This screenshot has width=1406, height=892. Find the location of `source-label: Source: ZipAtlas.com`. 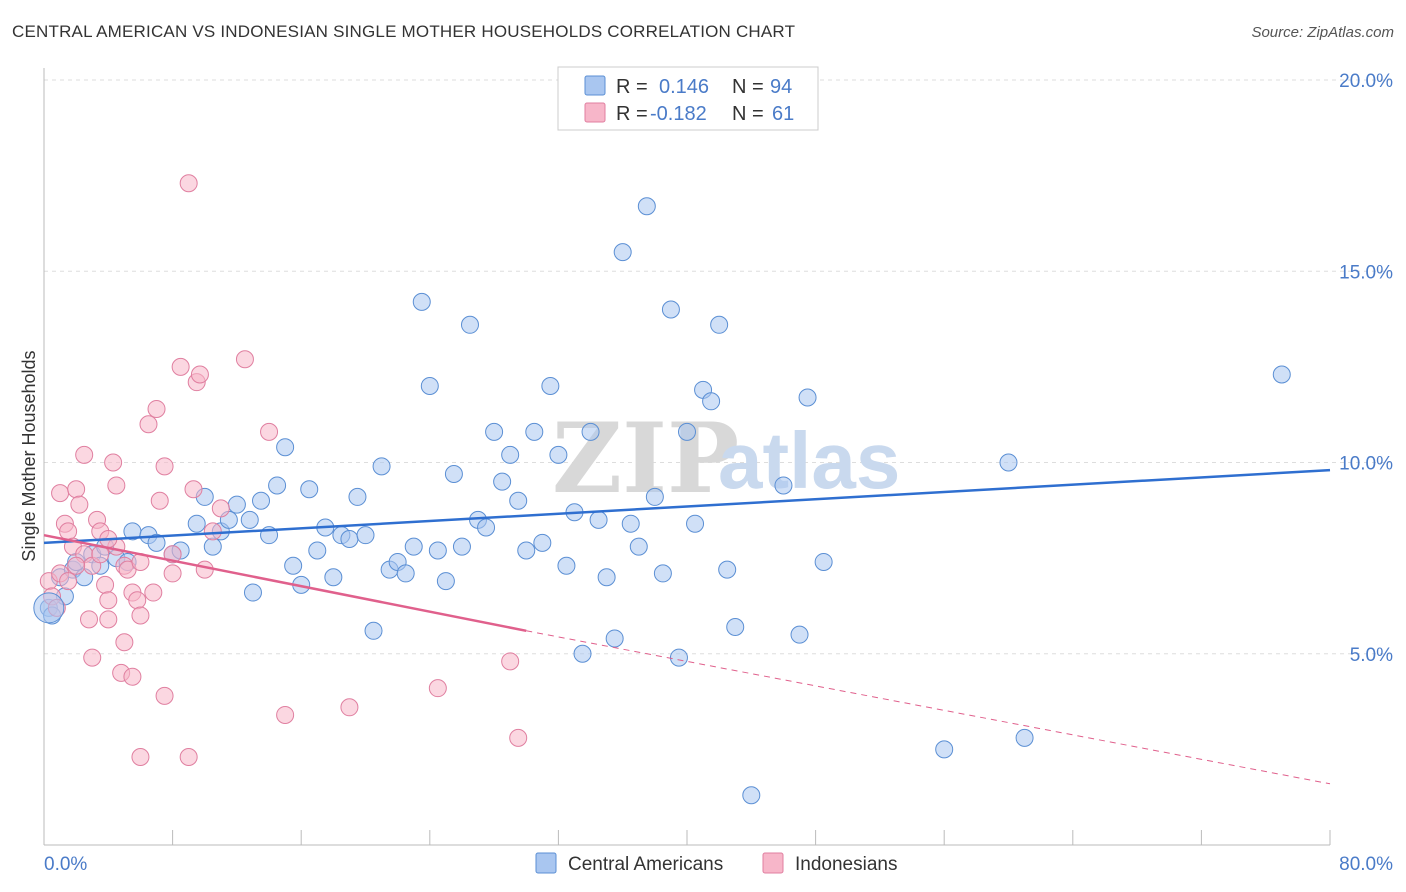

source-label: Source: ZipAtlas.com is located at coordinates (1322, 32).